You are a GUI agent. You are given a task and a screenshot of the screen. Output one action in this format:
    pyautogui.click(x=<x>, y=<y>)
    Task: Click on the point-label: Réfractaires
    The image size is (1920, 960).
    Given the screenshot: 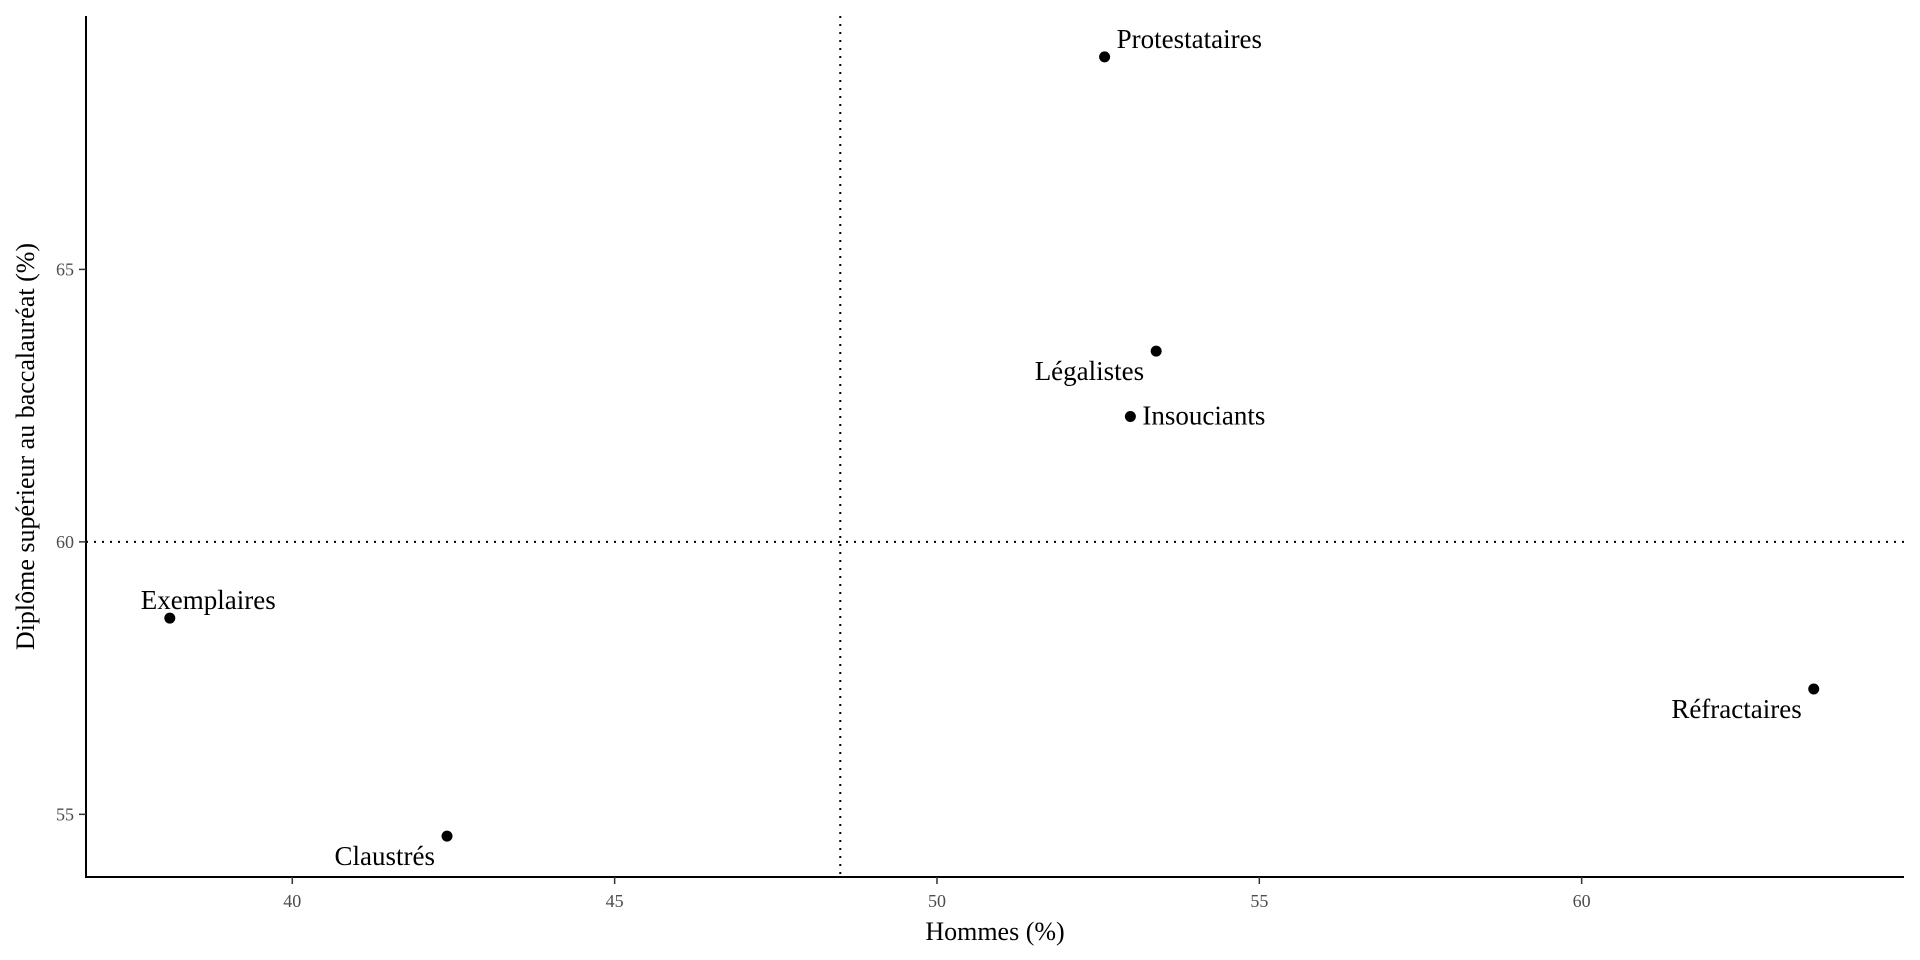 What is the action you would take?
    pyautogui.click(x=1736, y=709)
    